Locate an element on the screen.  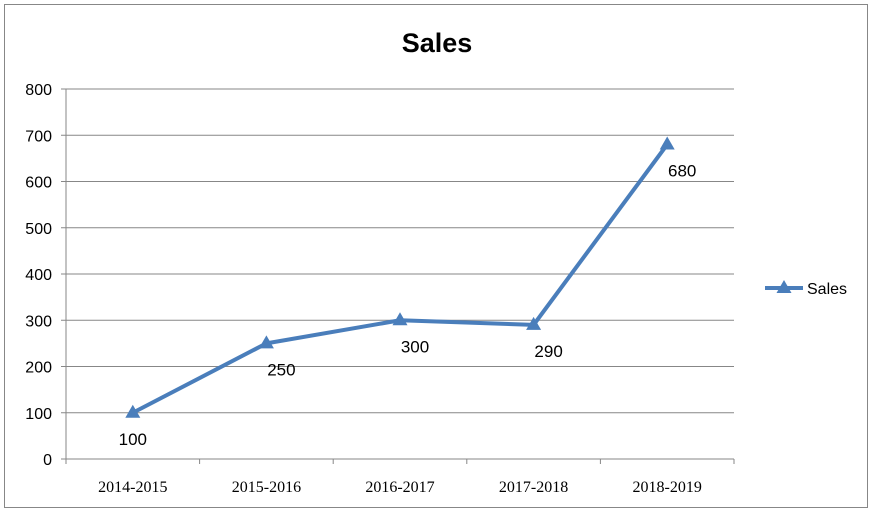
data-label: 680 is located at coordinates (682, 171).